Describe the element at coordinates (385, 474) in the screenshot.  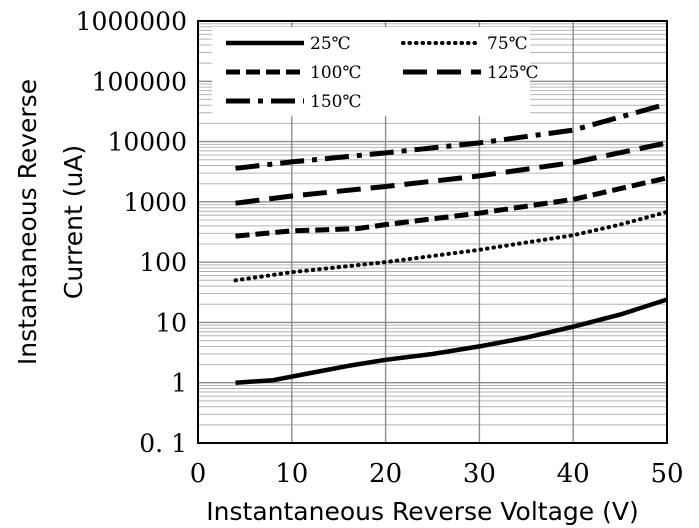
I see `x-tick-label: 20` at that location.